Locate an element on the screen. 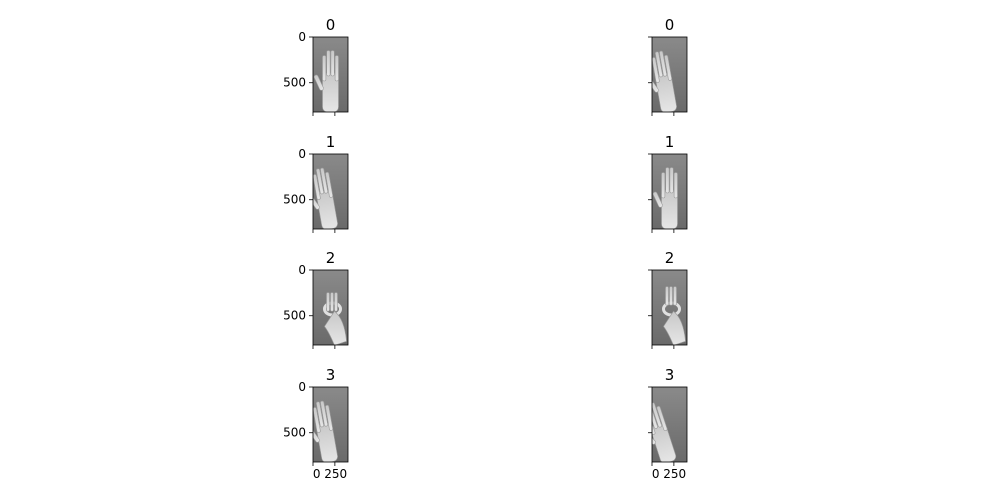 This screenshot has width=1000, height=500. subplot-panel: 3 0 500 0 250 is located at coordinates (316, 423).